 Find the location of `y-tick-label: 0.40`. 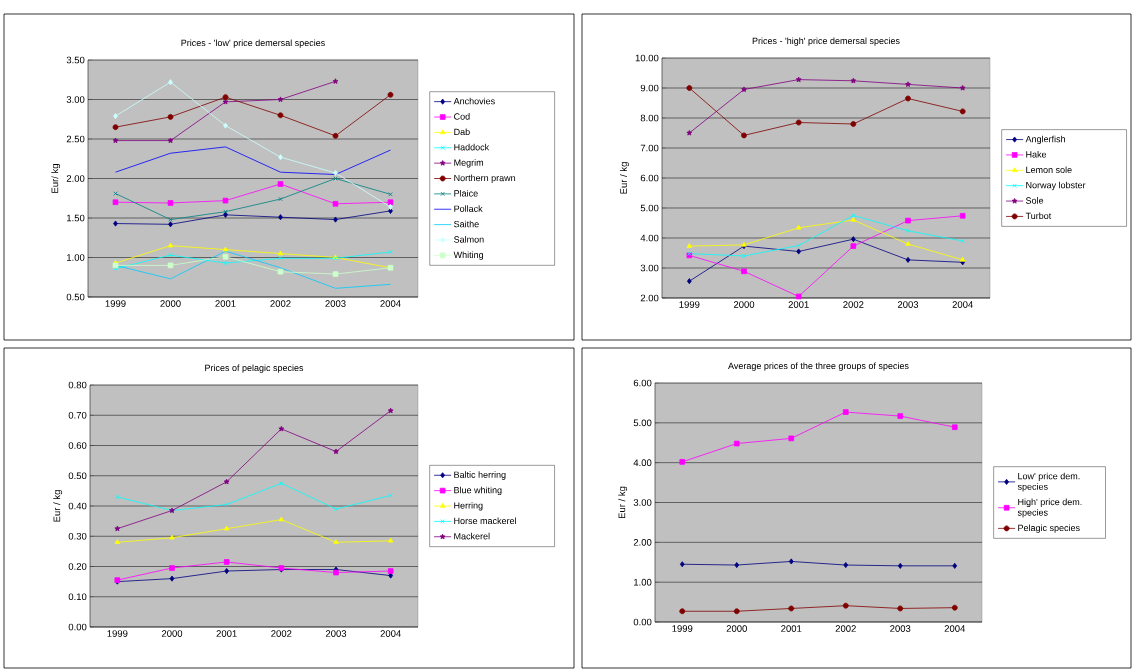

y-tick-label: 0.40 is located at coordinates (77, 506).